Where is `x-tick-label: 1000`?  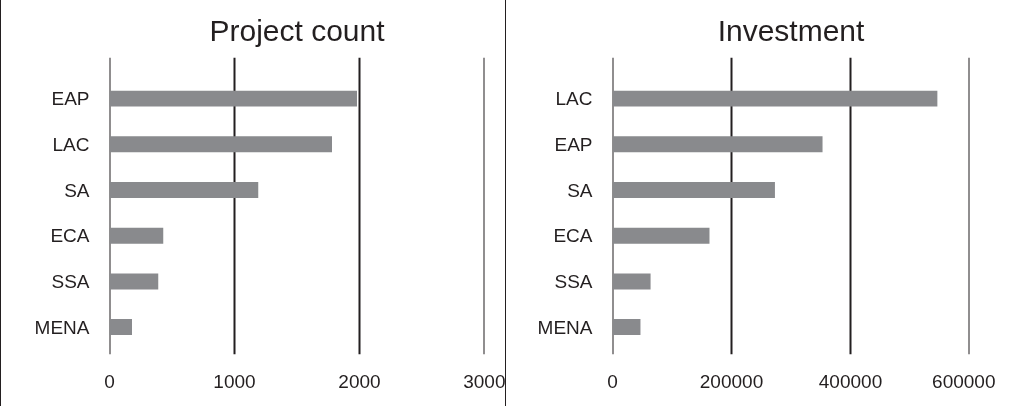 x-tick-label: 1000 is located at coordinates (234, 381).